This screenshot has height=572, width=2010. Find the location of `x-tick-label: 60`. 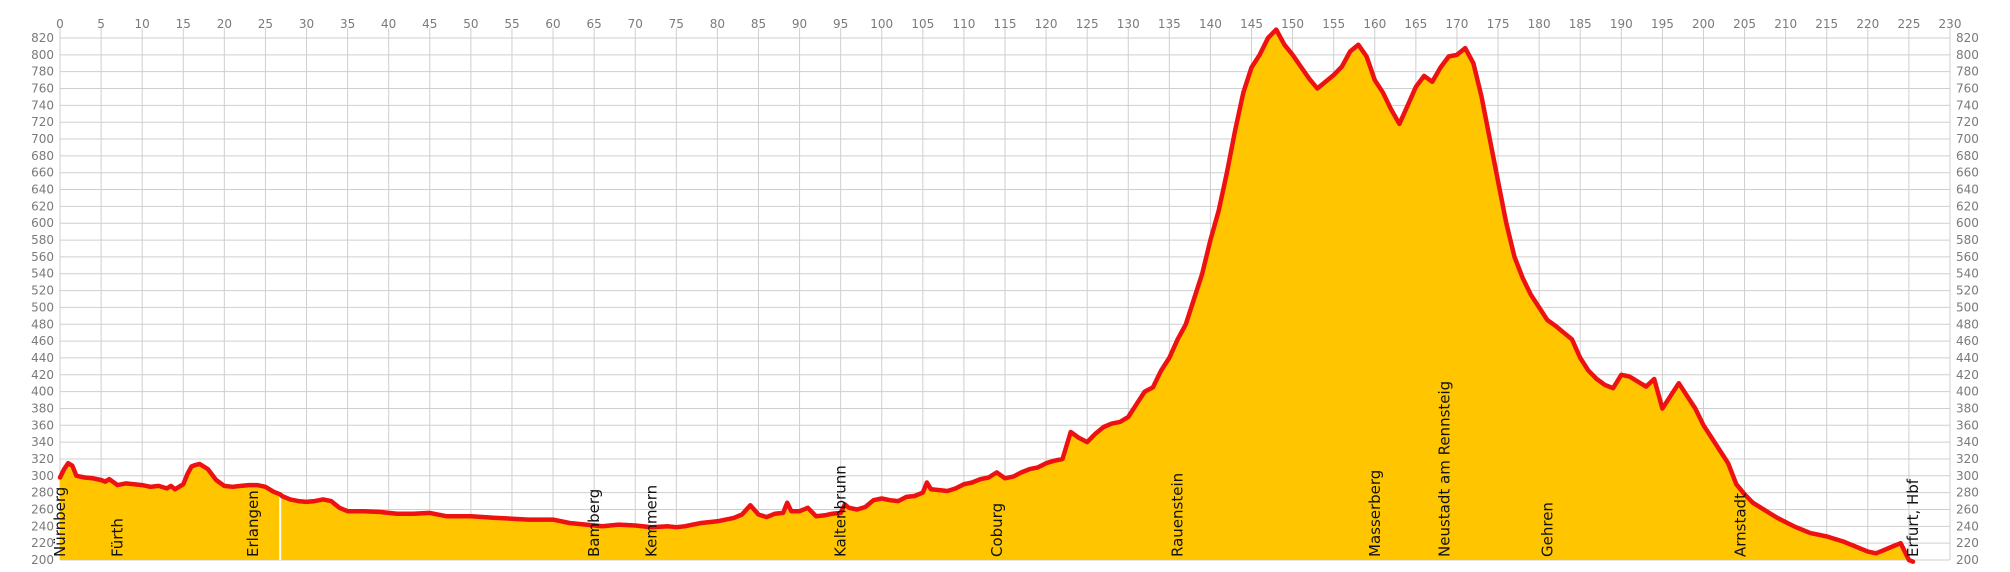

x-tick-label: 60 is located at coordinates (552, 24).